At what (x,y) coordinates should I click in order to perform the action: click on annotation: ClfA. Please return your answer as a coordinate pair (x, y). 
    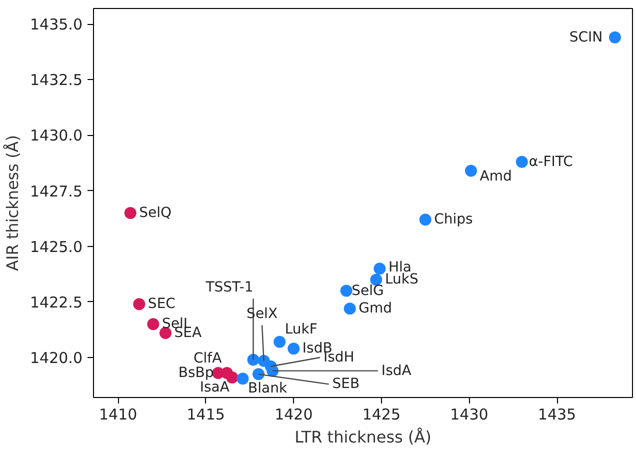
    Looking at the image, I should click on (207, 358).